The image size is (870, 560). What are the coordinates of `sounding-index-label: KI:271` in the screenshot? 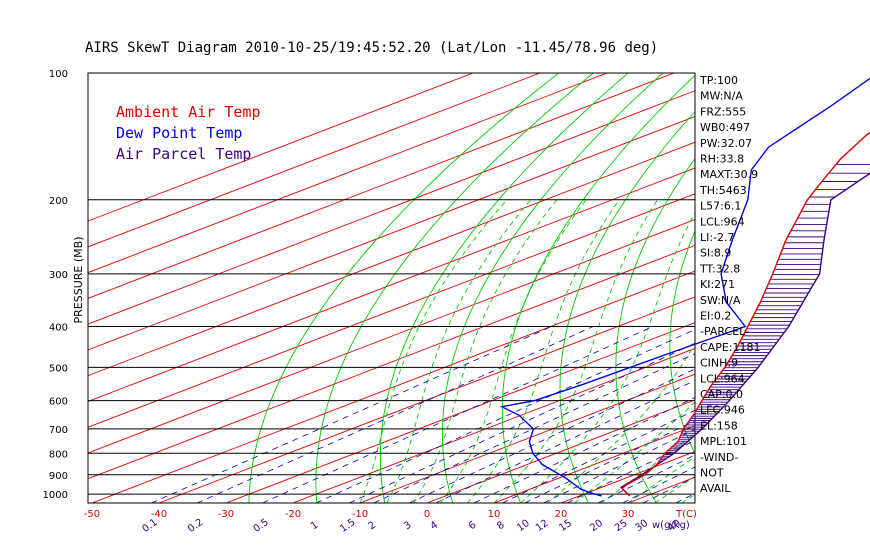 It's located at (717, 284).